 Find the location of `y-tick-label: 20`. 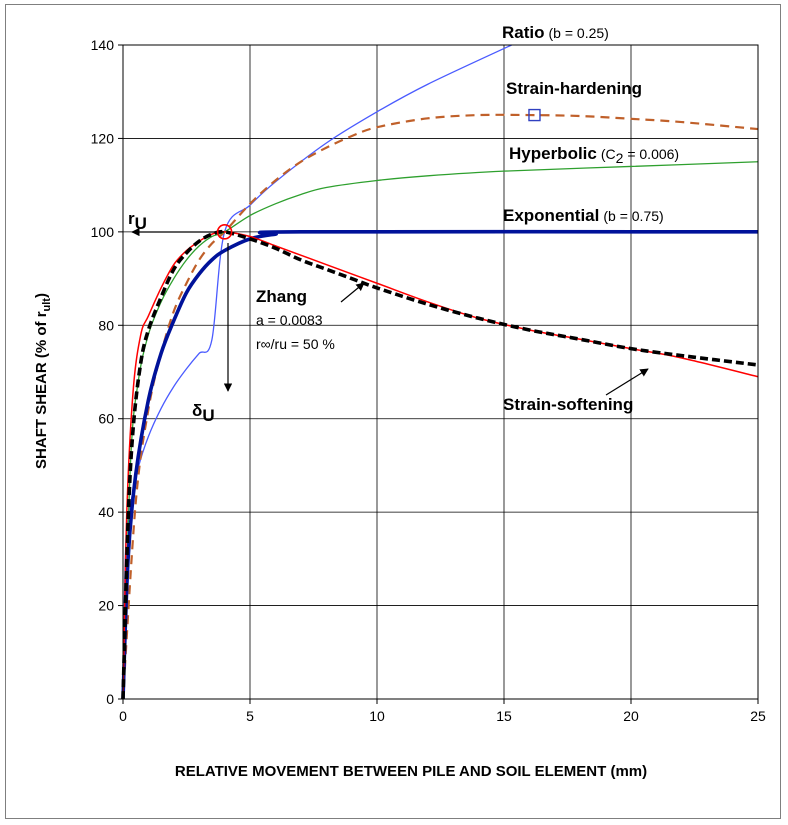

y-tick-label: 20 is located at coordinates (106, 606).